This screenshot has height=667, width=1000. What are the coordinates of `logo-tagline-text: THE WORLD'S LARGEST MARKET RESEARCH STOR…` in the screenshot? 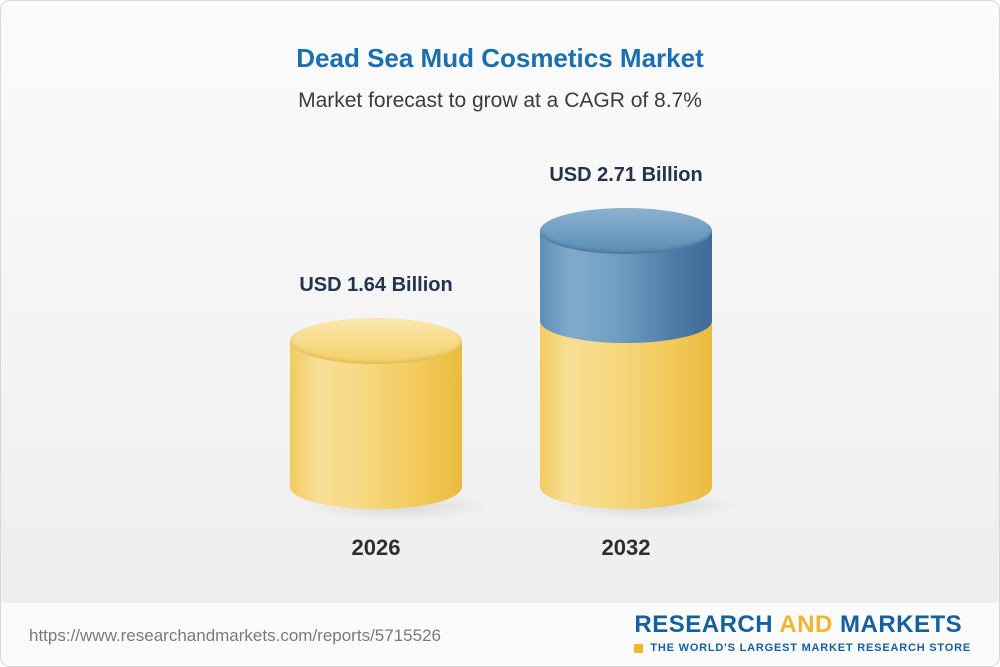 It's located at (810, 648).